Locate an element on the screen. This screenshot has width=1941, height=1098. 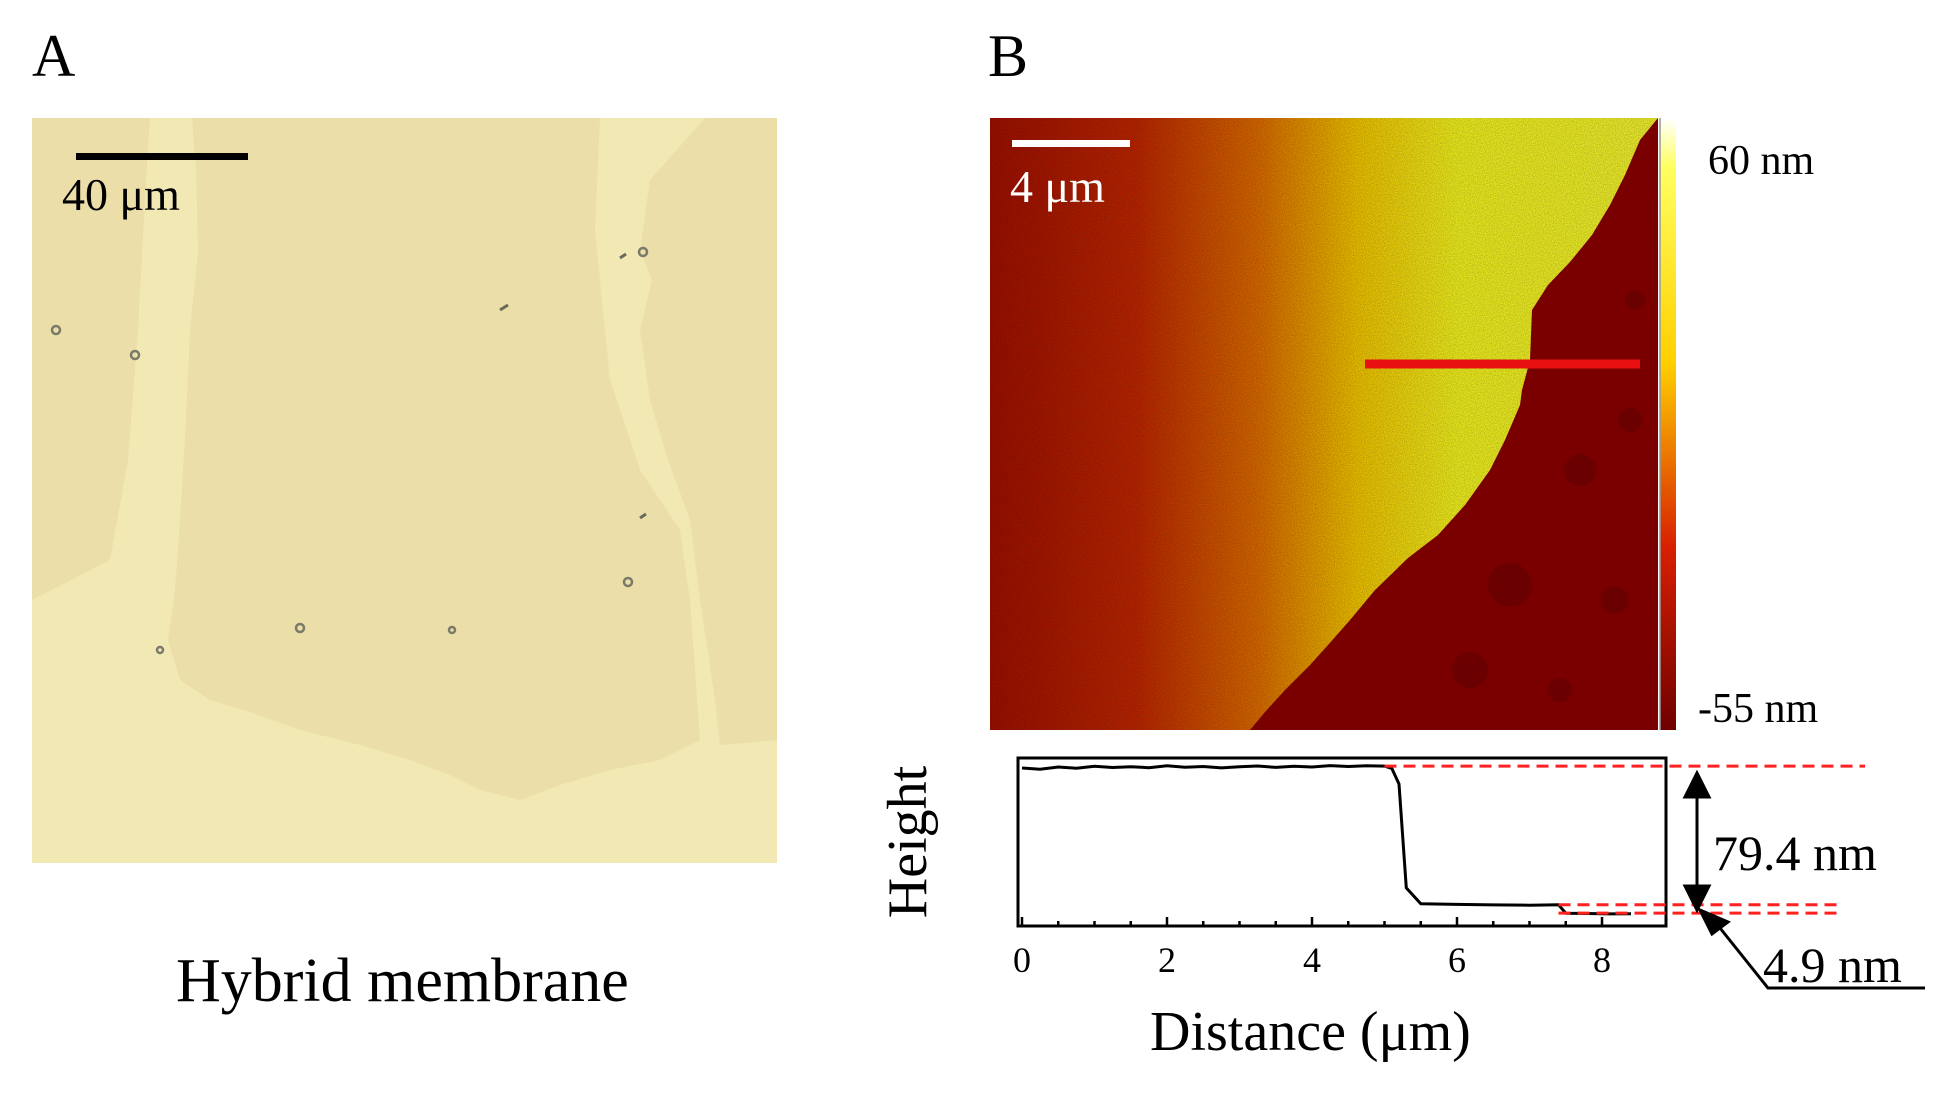
panel-label-b: B is located at coordinates (1008, 56).